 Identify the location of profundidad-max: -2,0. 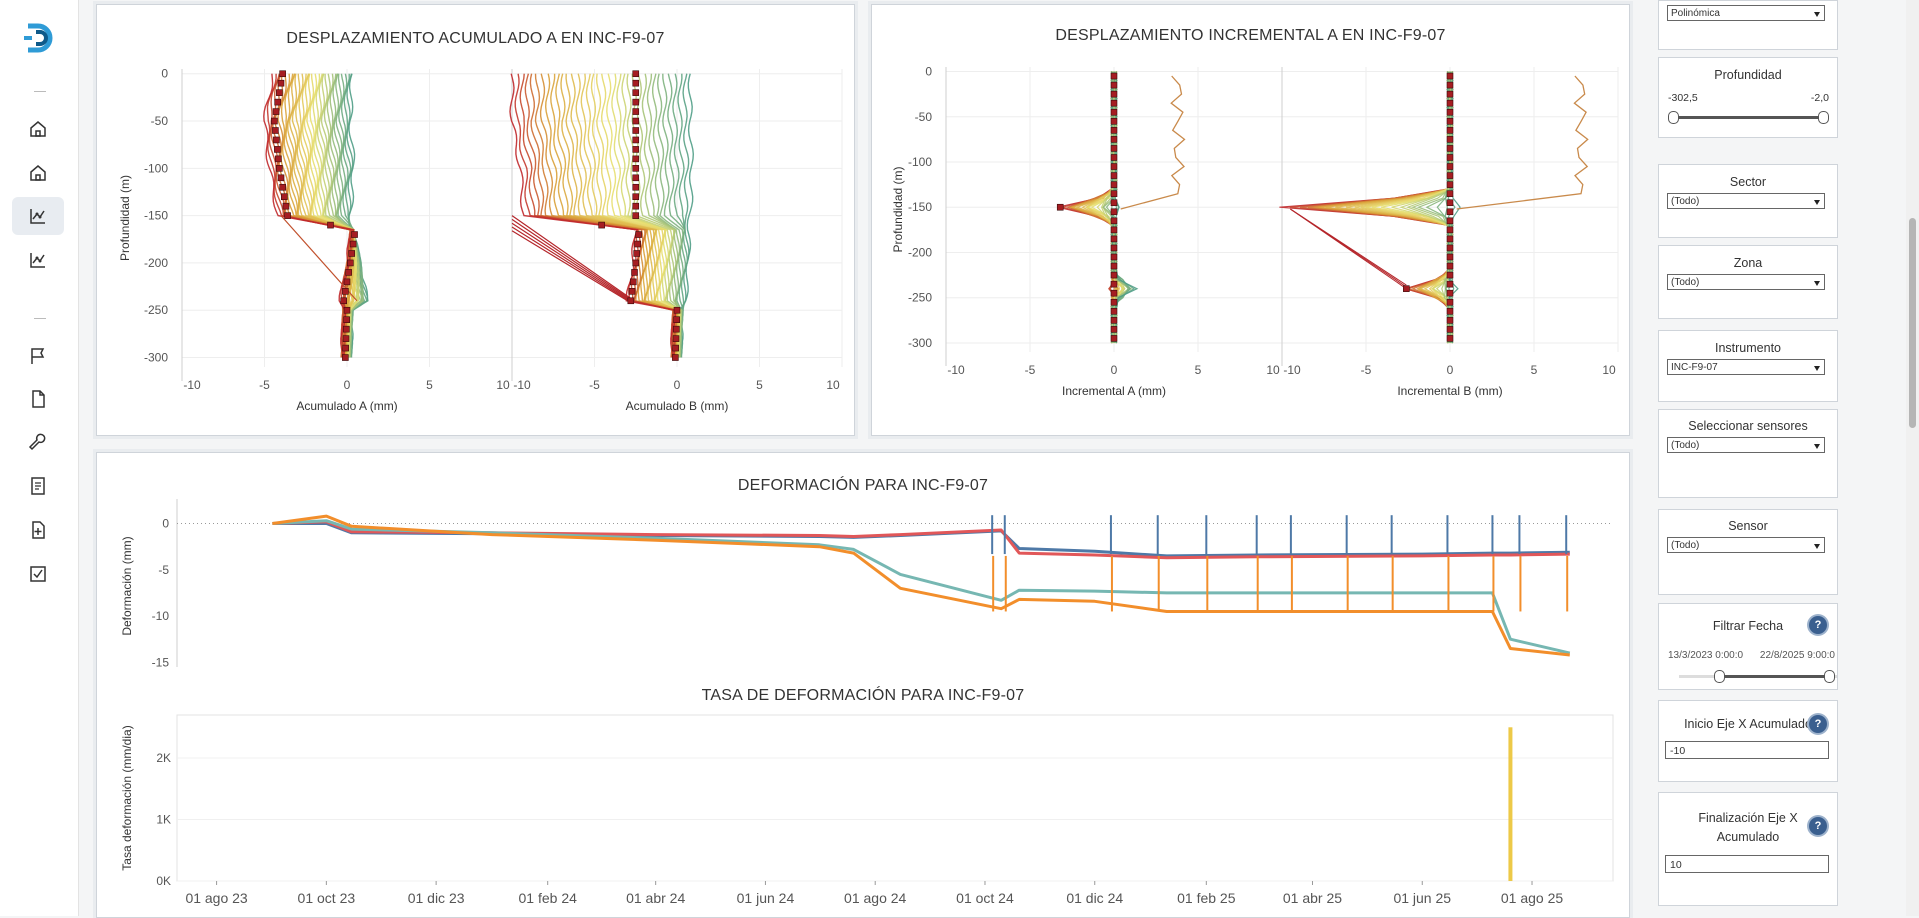
(1819, 98).